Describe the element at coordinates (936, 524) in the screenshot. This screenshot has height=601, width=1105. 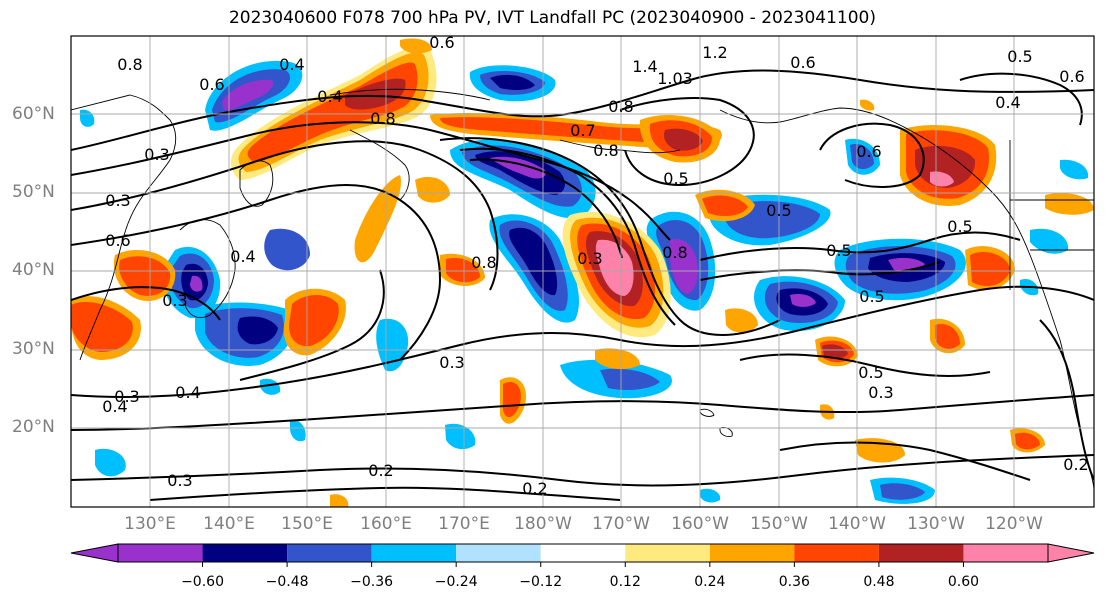
I see `longitude-label: 130°W` at that location.